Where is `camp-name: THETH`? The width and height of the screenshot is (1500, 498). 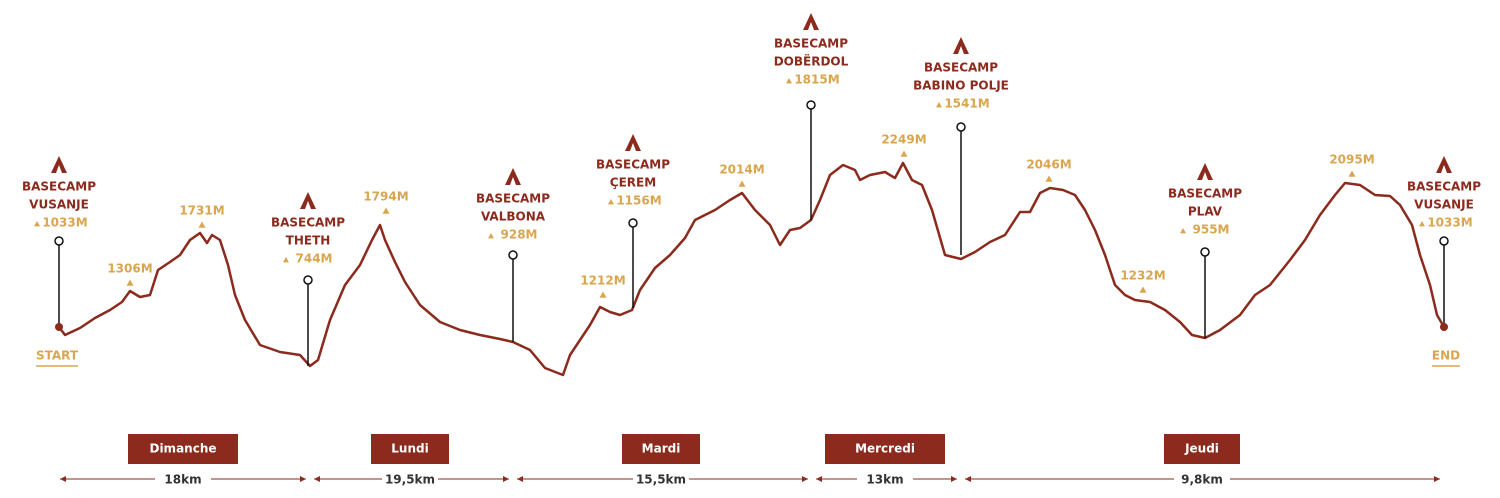 camp-name: THETH is located at coordinates (308, 241).